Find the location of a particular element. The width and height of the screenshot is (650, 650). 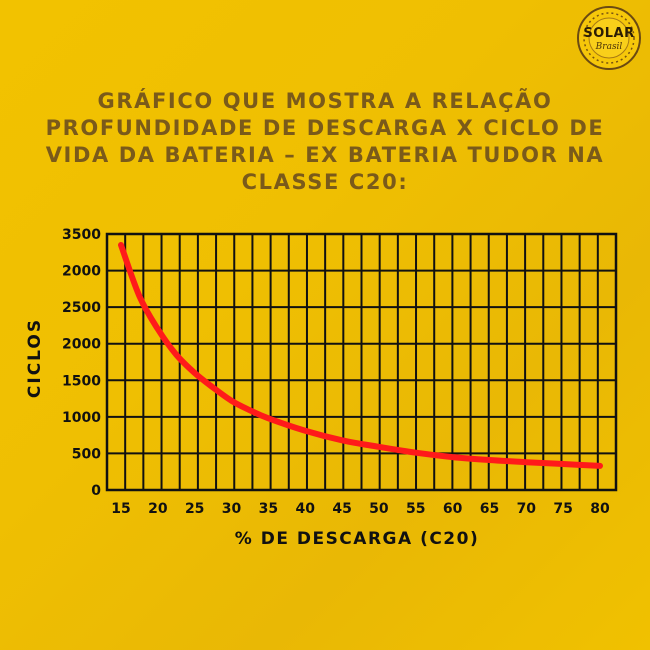

x-tick-label: 55 is located at coordinates (415, 509).